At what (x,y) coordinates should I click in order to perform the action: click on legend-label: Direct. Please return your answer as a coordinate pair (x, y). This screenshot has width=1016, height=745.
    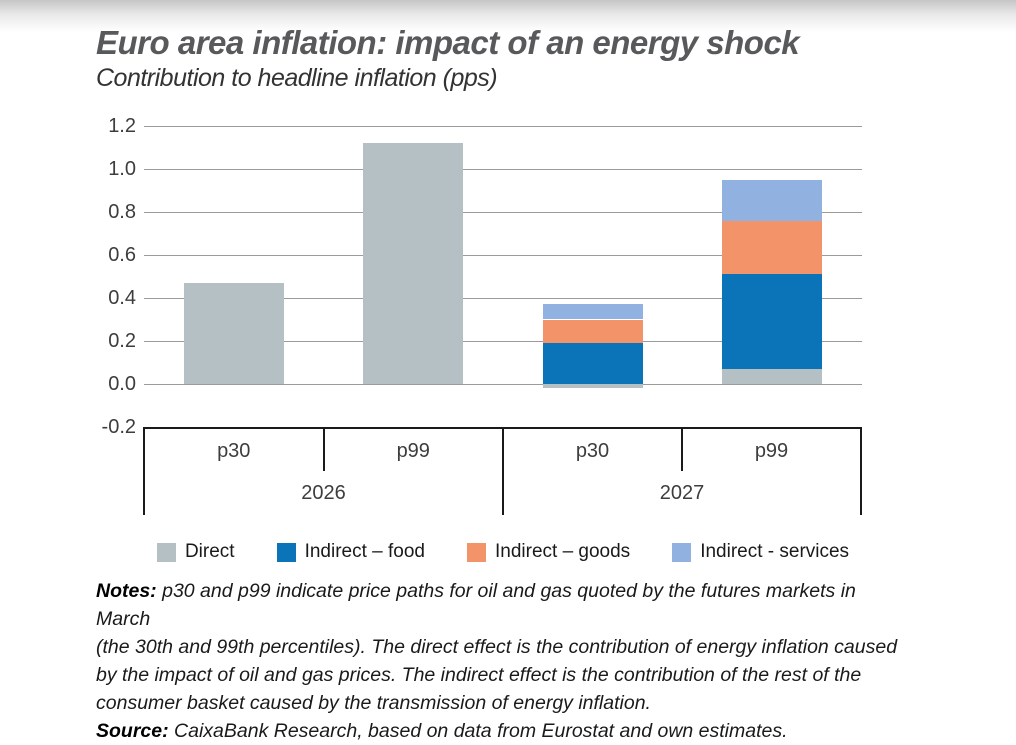
    Looking at the image, I should click on (209, 551).